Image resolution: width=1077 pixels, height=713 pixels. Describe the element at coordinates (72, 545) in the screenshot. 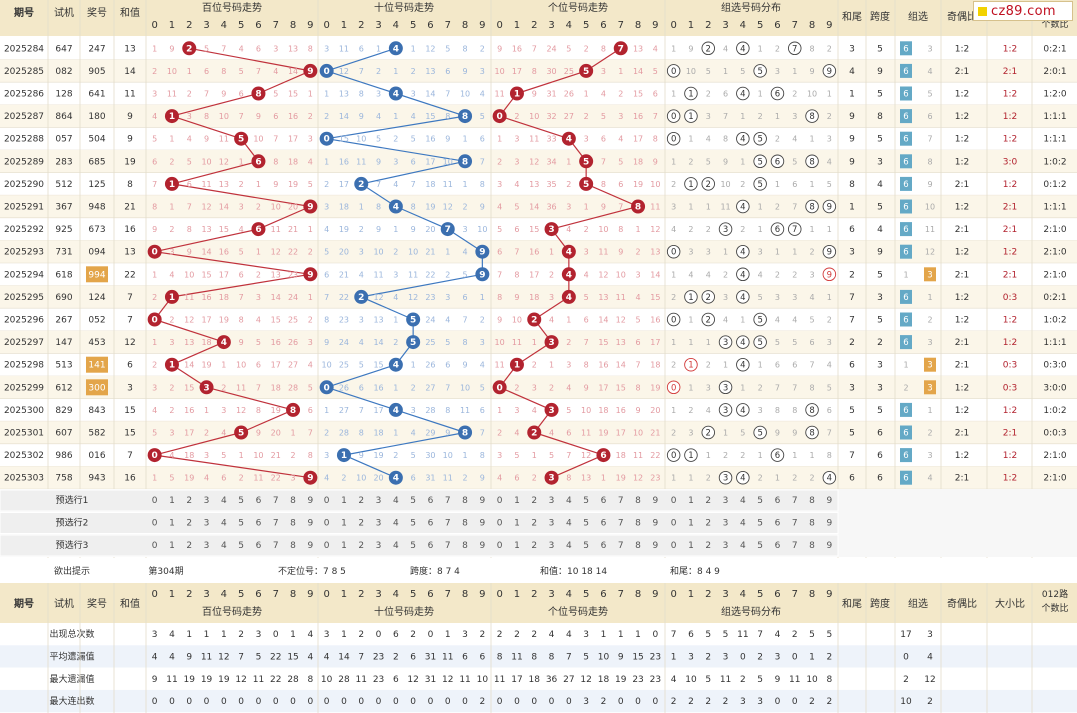

I see `preselect-label: 预选行3` at that location.